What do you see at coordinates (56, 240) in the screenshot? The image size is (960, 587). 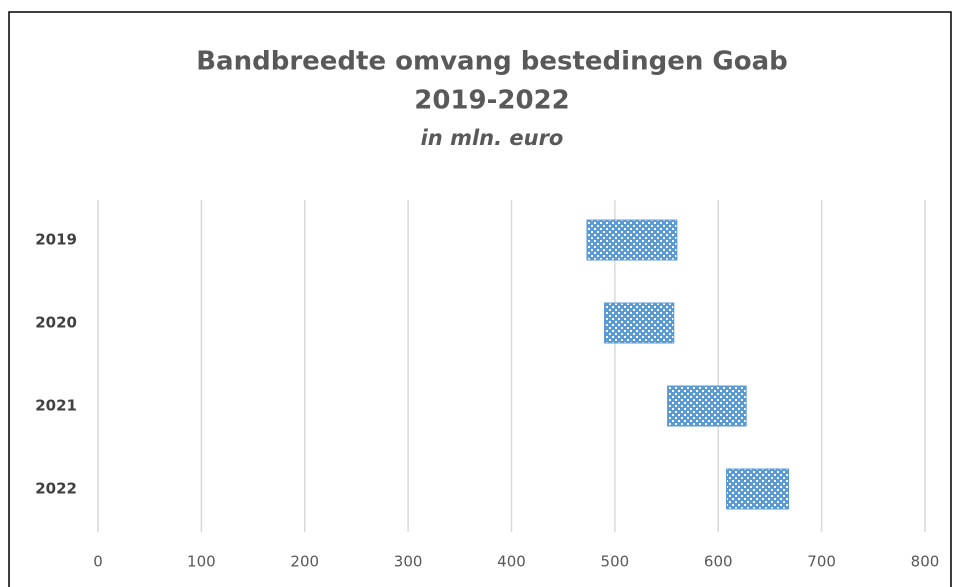 I see `y-tick-label: 2019` at bounding box center [56, 240].